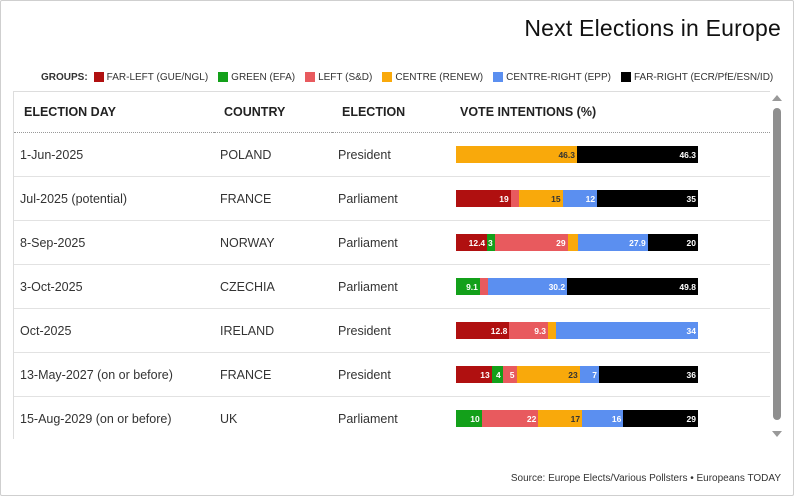 Image resolution: width=794 pixels, height=496 pixels. I want to click on bar-data-label: 5, so click(512, 374).